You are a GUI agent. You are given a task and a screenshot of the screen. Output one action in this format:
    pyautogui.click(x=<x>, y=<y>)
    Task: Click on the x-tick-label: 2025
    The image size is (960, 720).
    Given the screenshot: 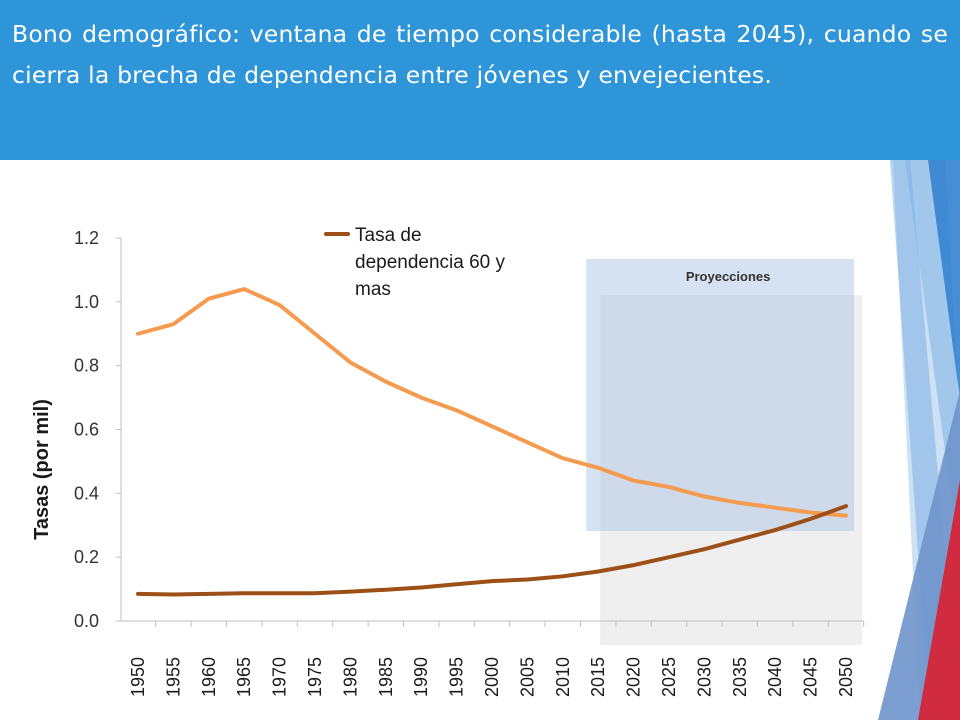 What is the action you would take?
    pyautogui.click(x=669, y=677)
    